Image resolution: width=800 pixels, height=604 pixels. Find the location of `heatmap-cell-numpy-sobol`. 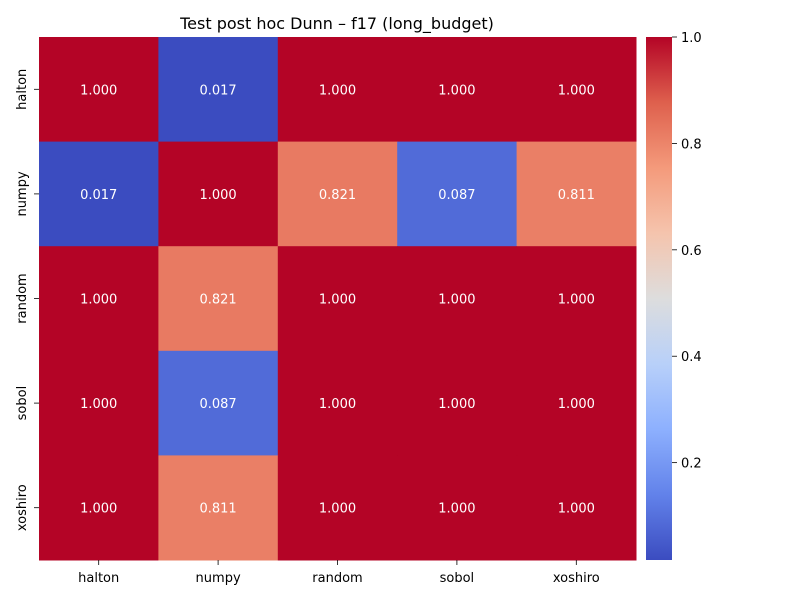

heatmap-cell-numpy-sobol is located at coordinates (457, 194).